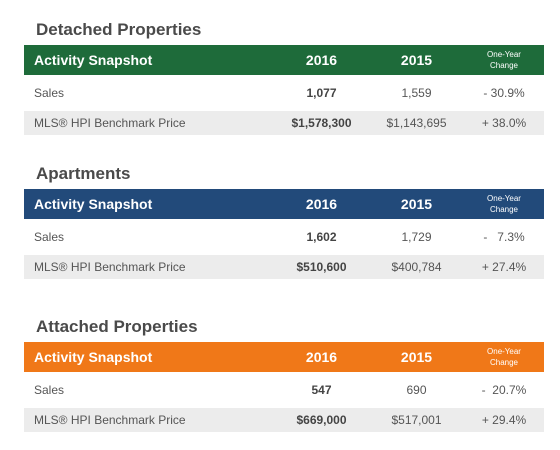 The width and height of the screenshot is (560, 450). Describe the element at coordinates (284, 237) in the screenshot. I see `table-row: Sales 1,602 1,729 - 7.3%` at that location.